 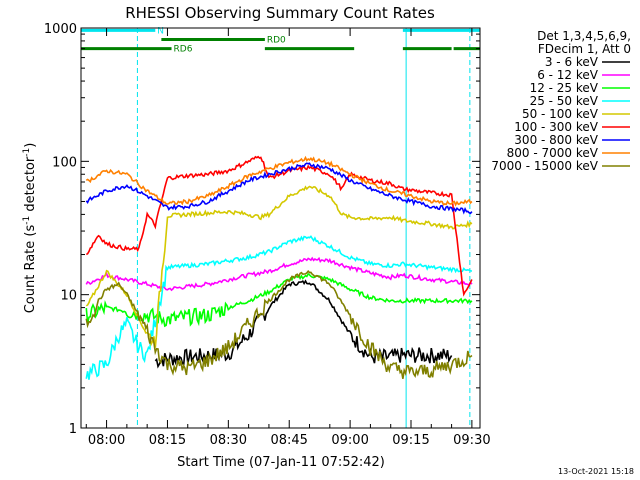 What do you see at coordinates (410, 440) in the screenshot?
I see `x-tick-label-0915: 09:15` at bounding box center [410, 440].